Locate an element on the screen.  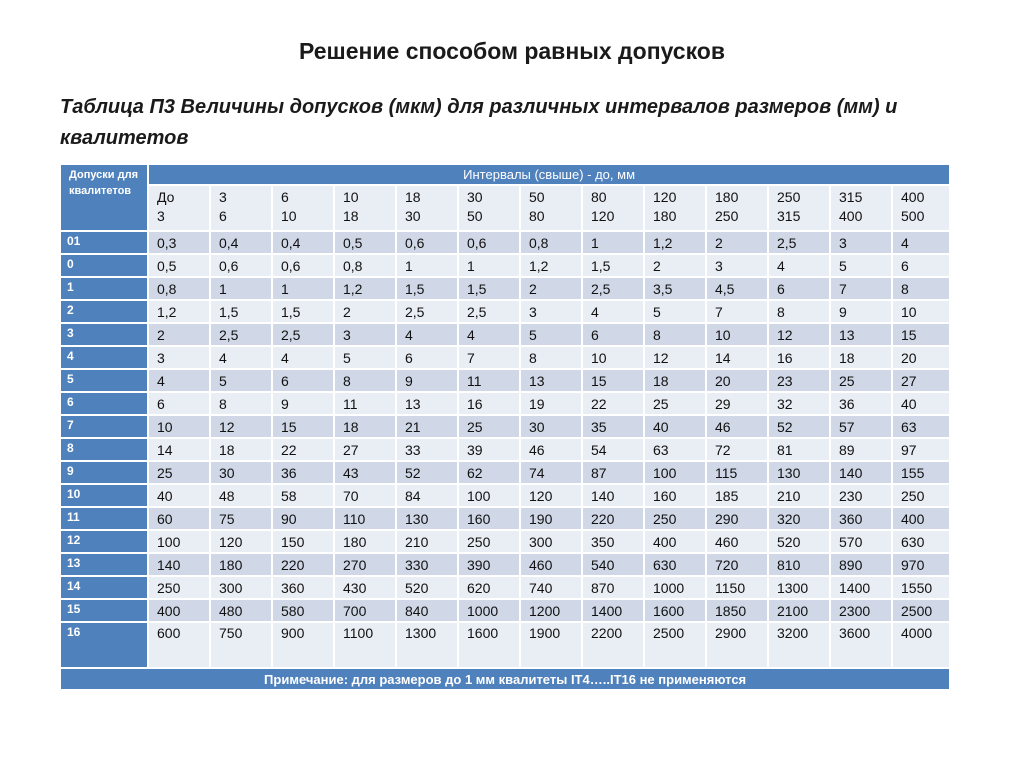
grade-label: 01 is located at coordinates (104, 242).